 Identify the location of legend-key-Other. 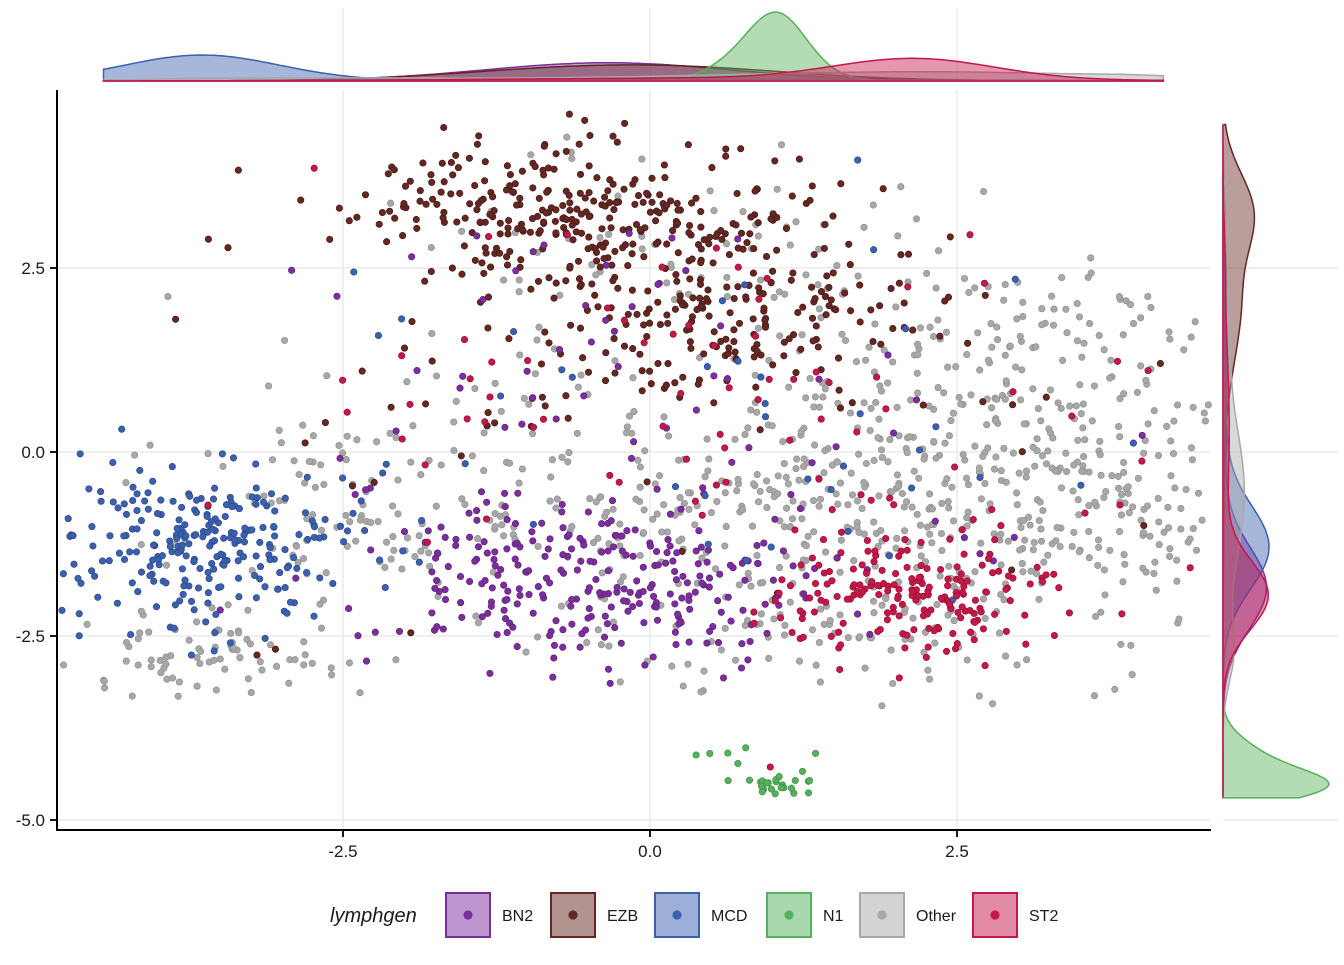
(882, 915).